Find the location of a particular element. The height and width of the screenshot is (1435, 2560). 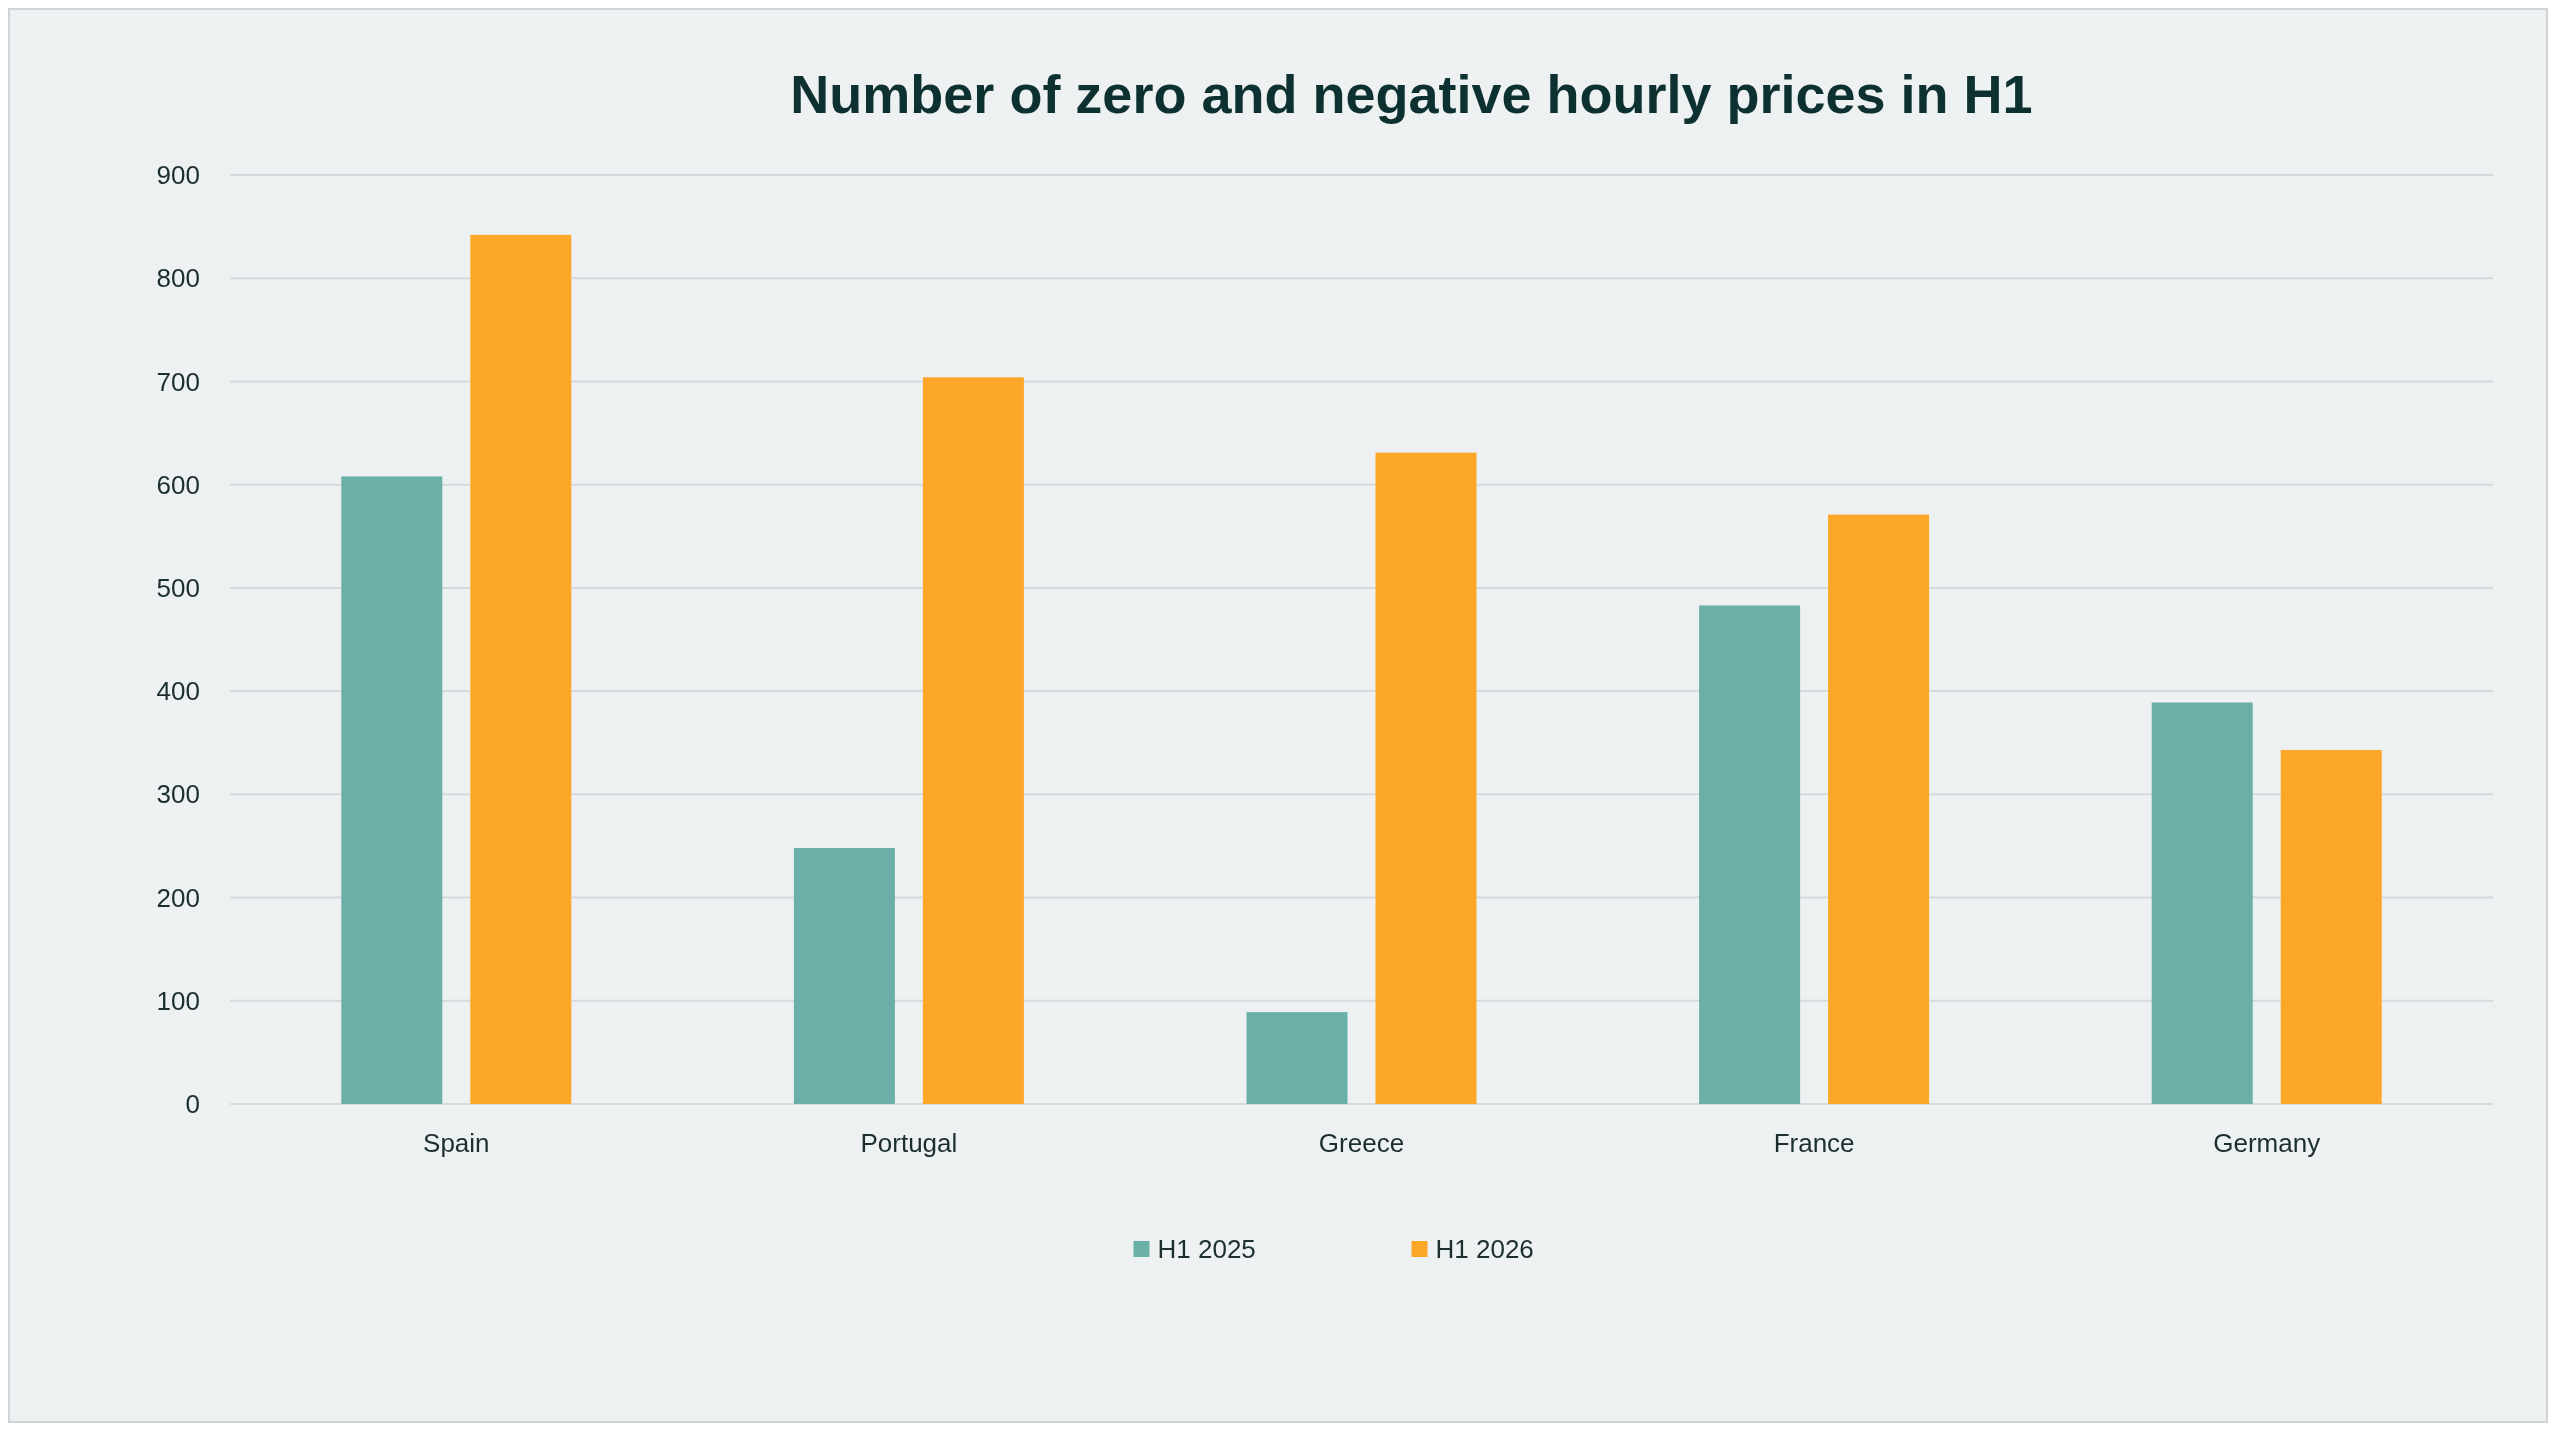

y-tick-label: 600 is located at coordinates (178, 484).